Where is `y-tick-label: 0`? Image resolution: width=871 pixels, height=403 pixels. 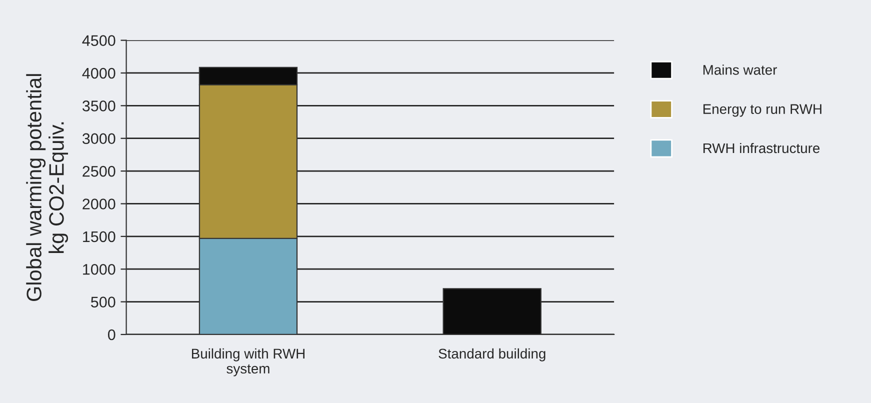
y-tick-label: 0 is located at coordinates (112, 334).